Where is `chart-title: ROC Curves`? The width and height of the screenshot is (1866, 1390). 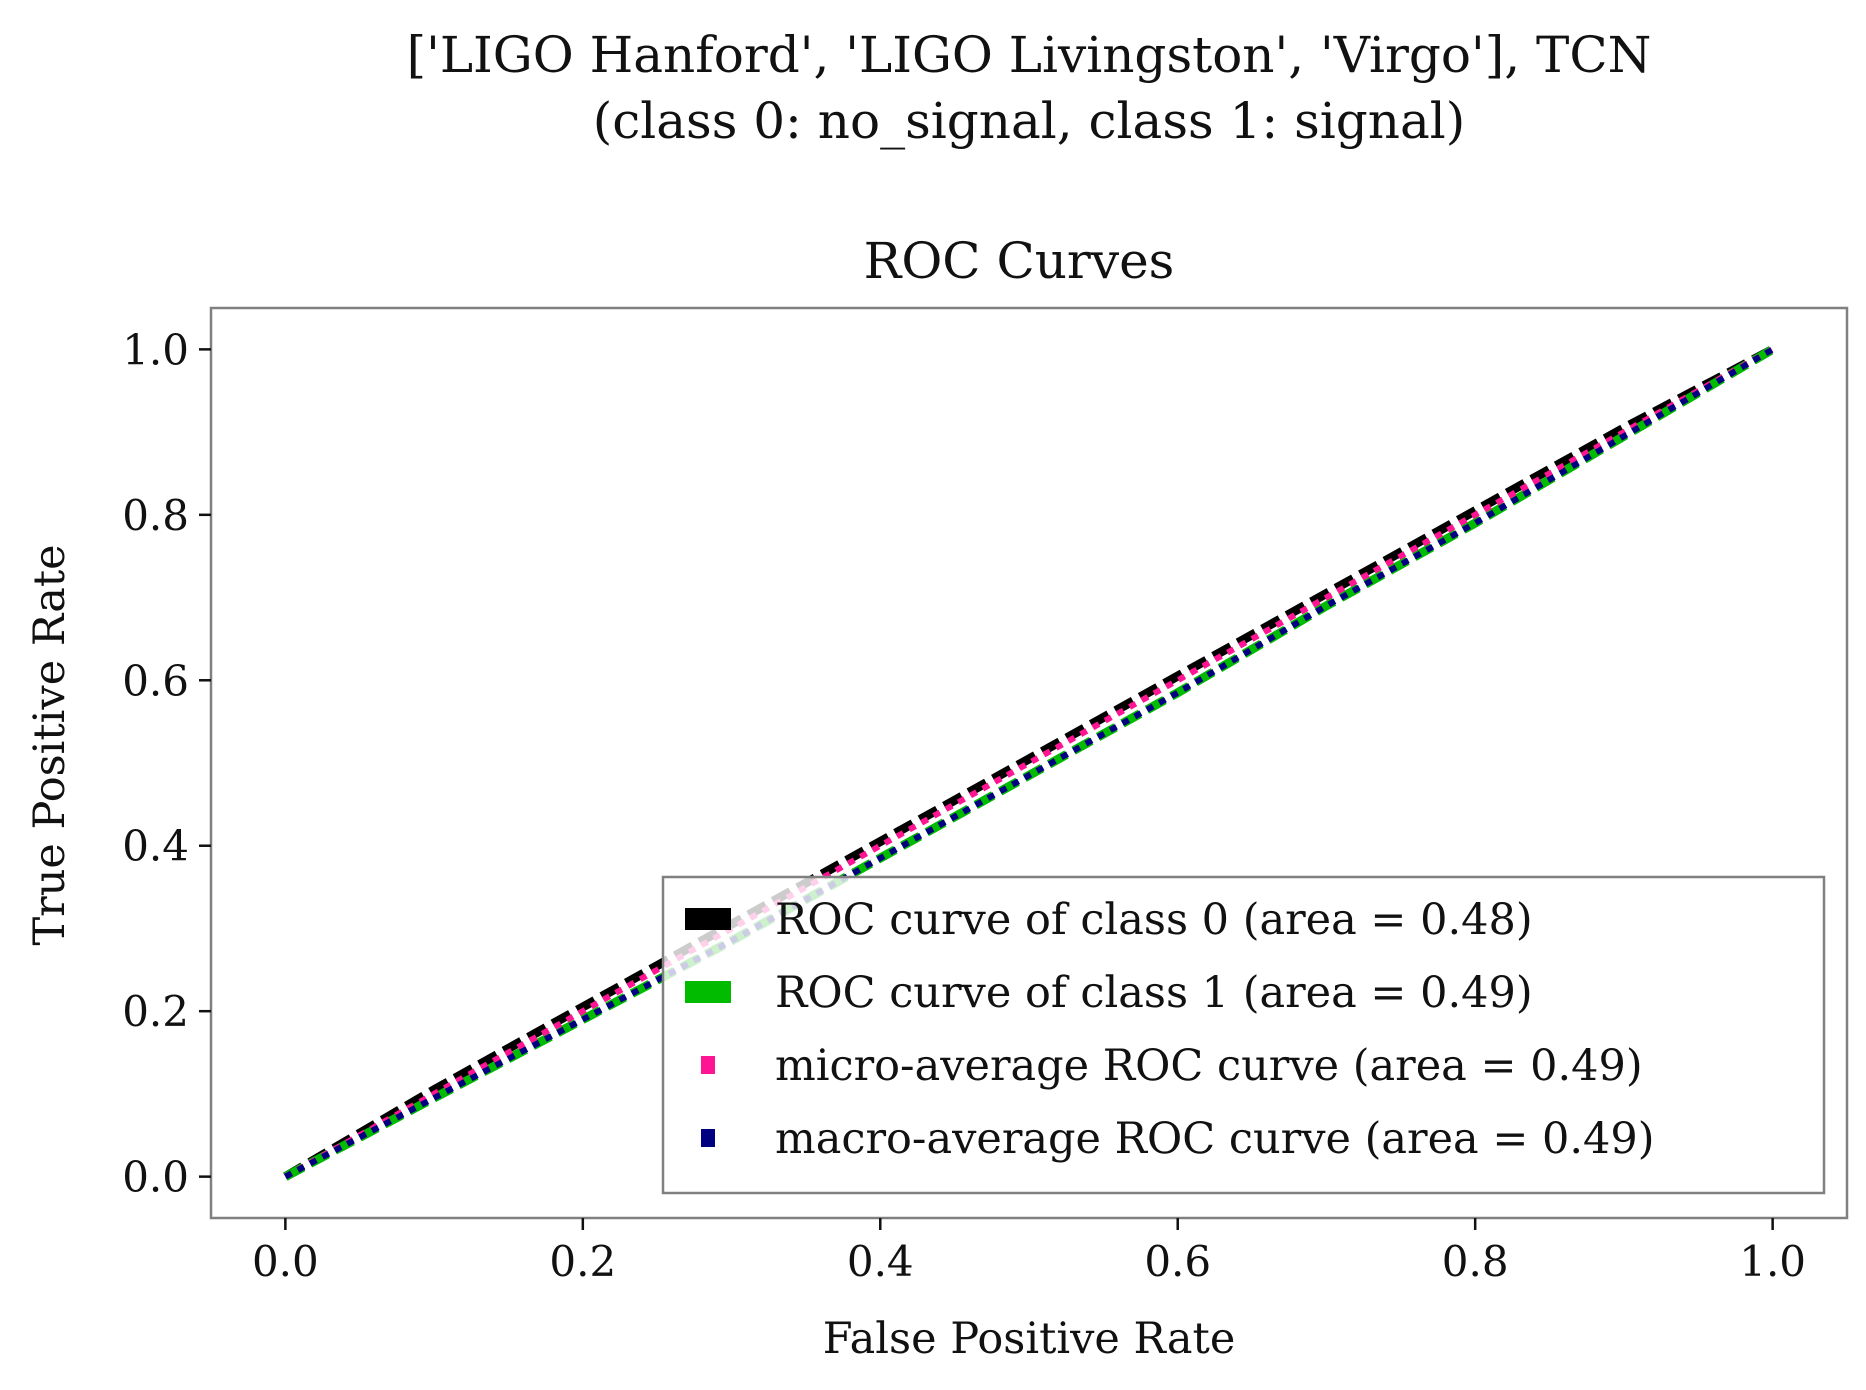
chart-title: ROC Curves is located at coordinates (1019, 261).